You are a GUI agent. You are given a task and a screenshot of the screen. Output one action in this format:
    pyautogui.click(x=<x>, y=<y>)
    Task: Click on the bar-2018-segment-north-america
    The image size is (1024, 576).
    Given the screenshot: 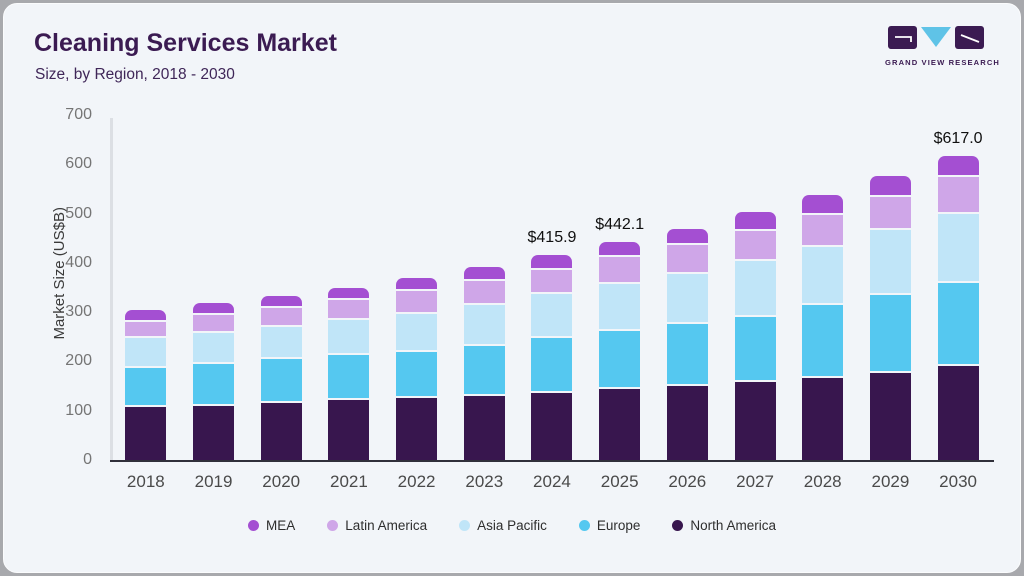 What is the action you would take?
    pyautogui.click(x=146, y=433)
    